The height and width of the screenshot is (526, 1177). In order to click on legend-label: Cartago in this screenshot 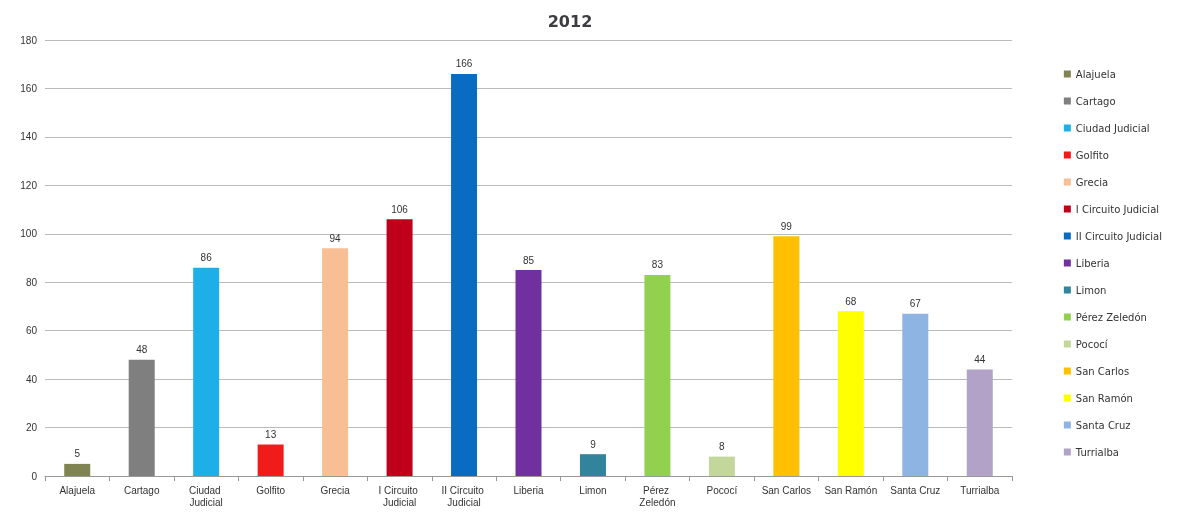, I will do `click(1095, 101)`.